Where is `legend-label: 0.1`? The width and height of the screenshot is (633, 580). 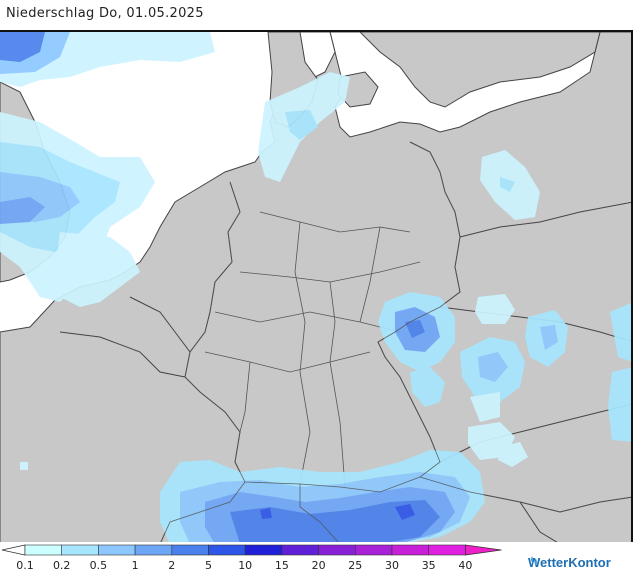 legend-label: 0.1 is located at coordinates (25, 565).